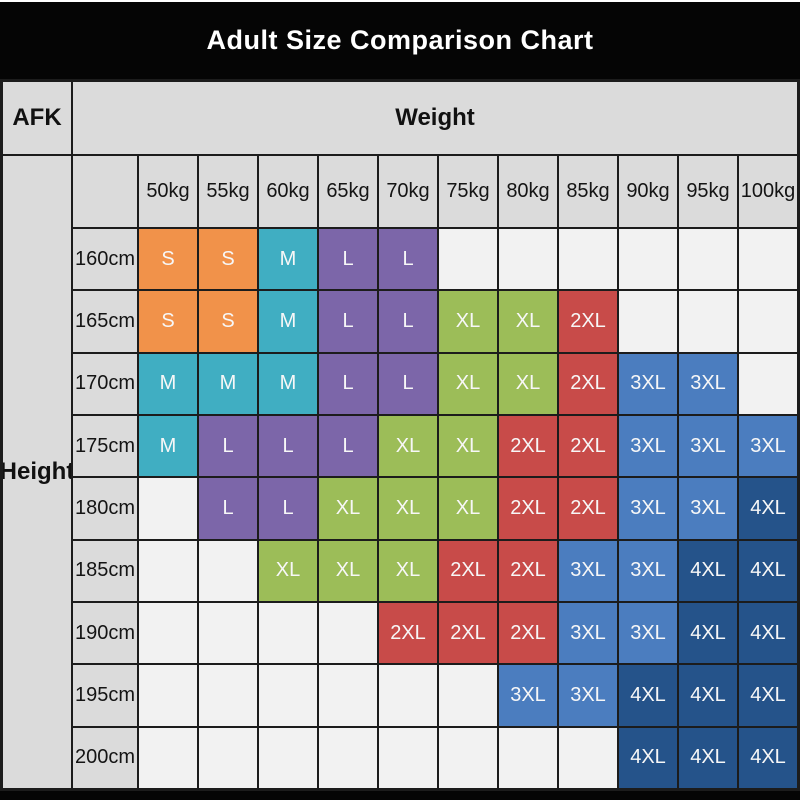  What do you see at coordinates (588, 191) in the screenshot?
I see `weight-column-header: 85kg` at bounding box center [588, 191].